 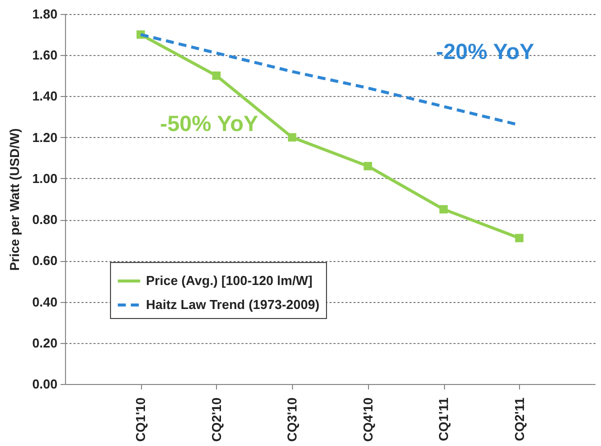 What do you see at coordinates (233, 304) in the screenshot?
I see `legend-label: Haitz Law Trend (1973-2009)` at bounding box center [233, 304].